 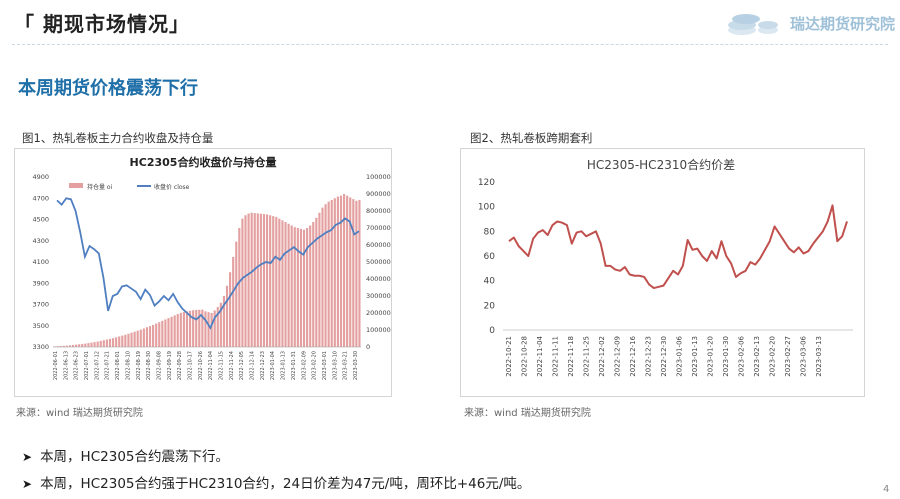 What do you see at coordinates (788, 356) in the screenshot?
I see `x-tick-label: 2023-02-27` at bounding box center [788, 356].